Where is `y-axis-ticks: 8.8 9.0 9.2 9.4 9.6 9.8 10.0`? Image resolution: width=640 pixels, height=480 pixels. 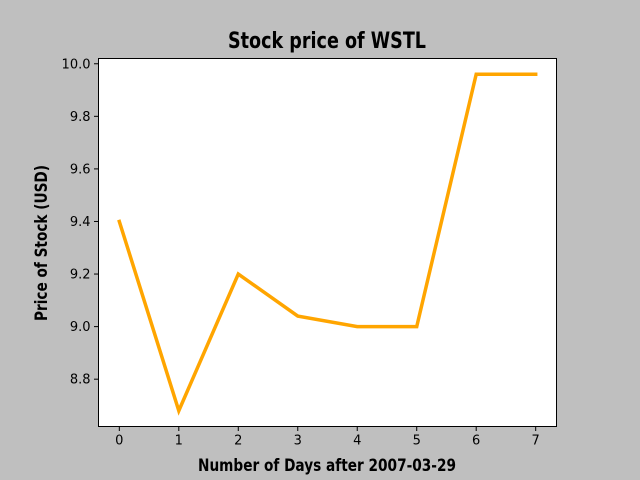 y-axis-ticks: 8.8 9.0 9.2 9.4 9.6 9.8 10.0 is located at coordinates (80, 222).